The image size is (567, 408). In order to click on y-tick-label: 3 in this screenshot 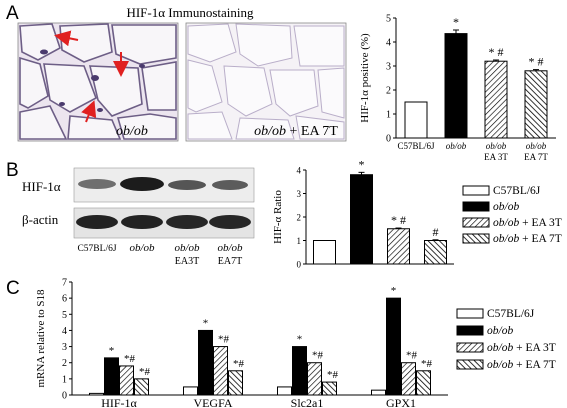, I will do `click(388, 67)`.